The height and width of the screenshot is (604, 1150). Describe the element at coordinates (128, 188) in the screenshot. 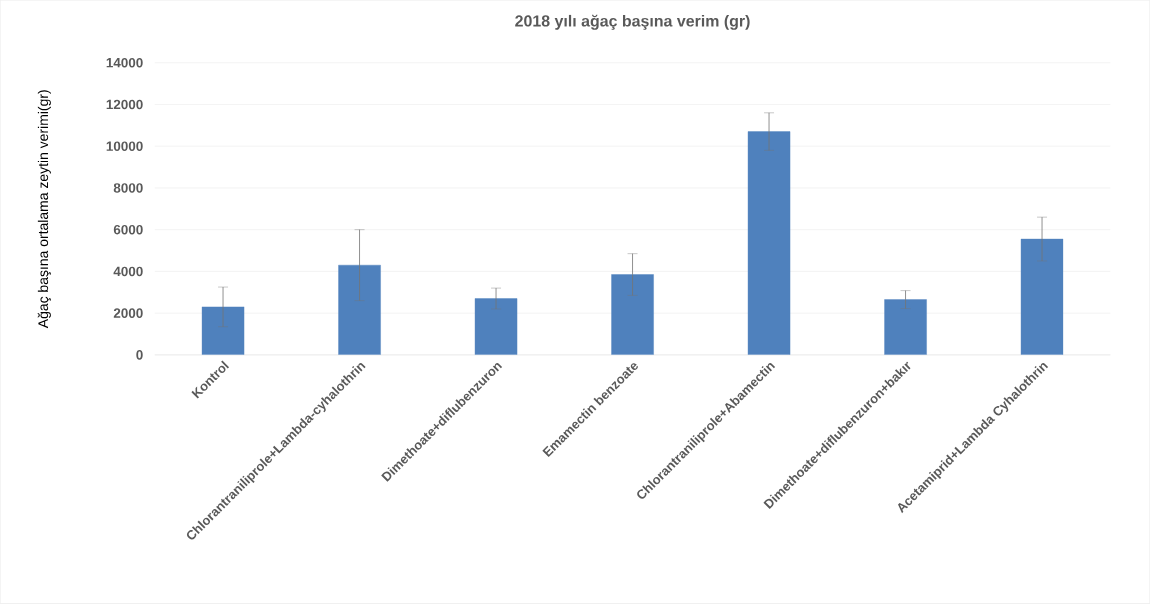

I see `y-tick-label: 8000` at that location.